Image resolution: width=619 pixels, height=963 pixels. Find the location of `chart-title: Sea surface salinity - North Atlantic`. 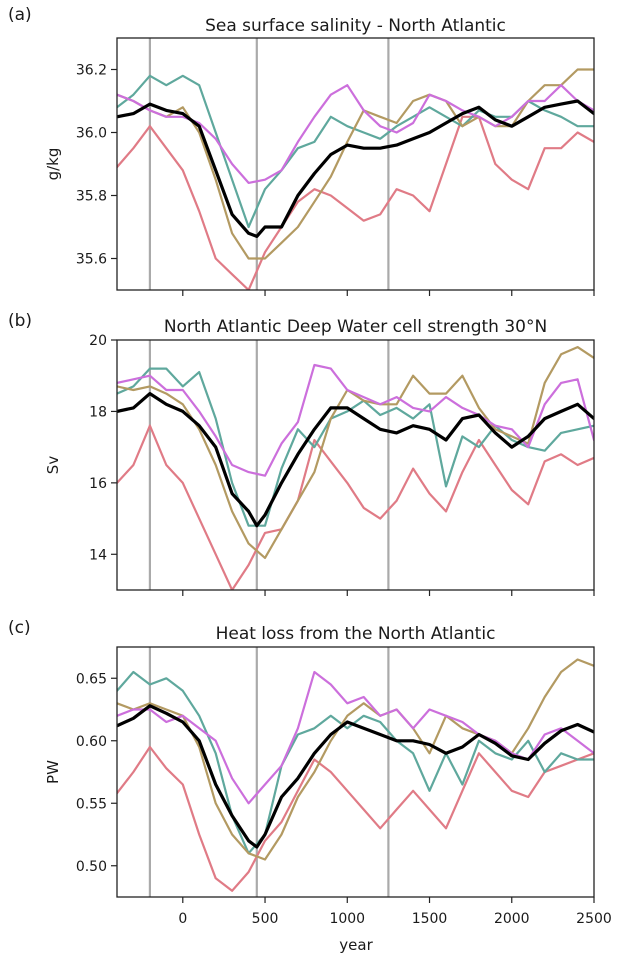

chart-title: Sea surface salinity - North Atlantic is located at coordinates (355, 26).